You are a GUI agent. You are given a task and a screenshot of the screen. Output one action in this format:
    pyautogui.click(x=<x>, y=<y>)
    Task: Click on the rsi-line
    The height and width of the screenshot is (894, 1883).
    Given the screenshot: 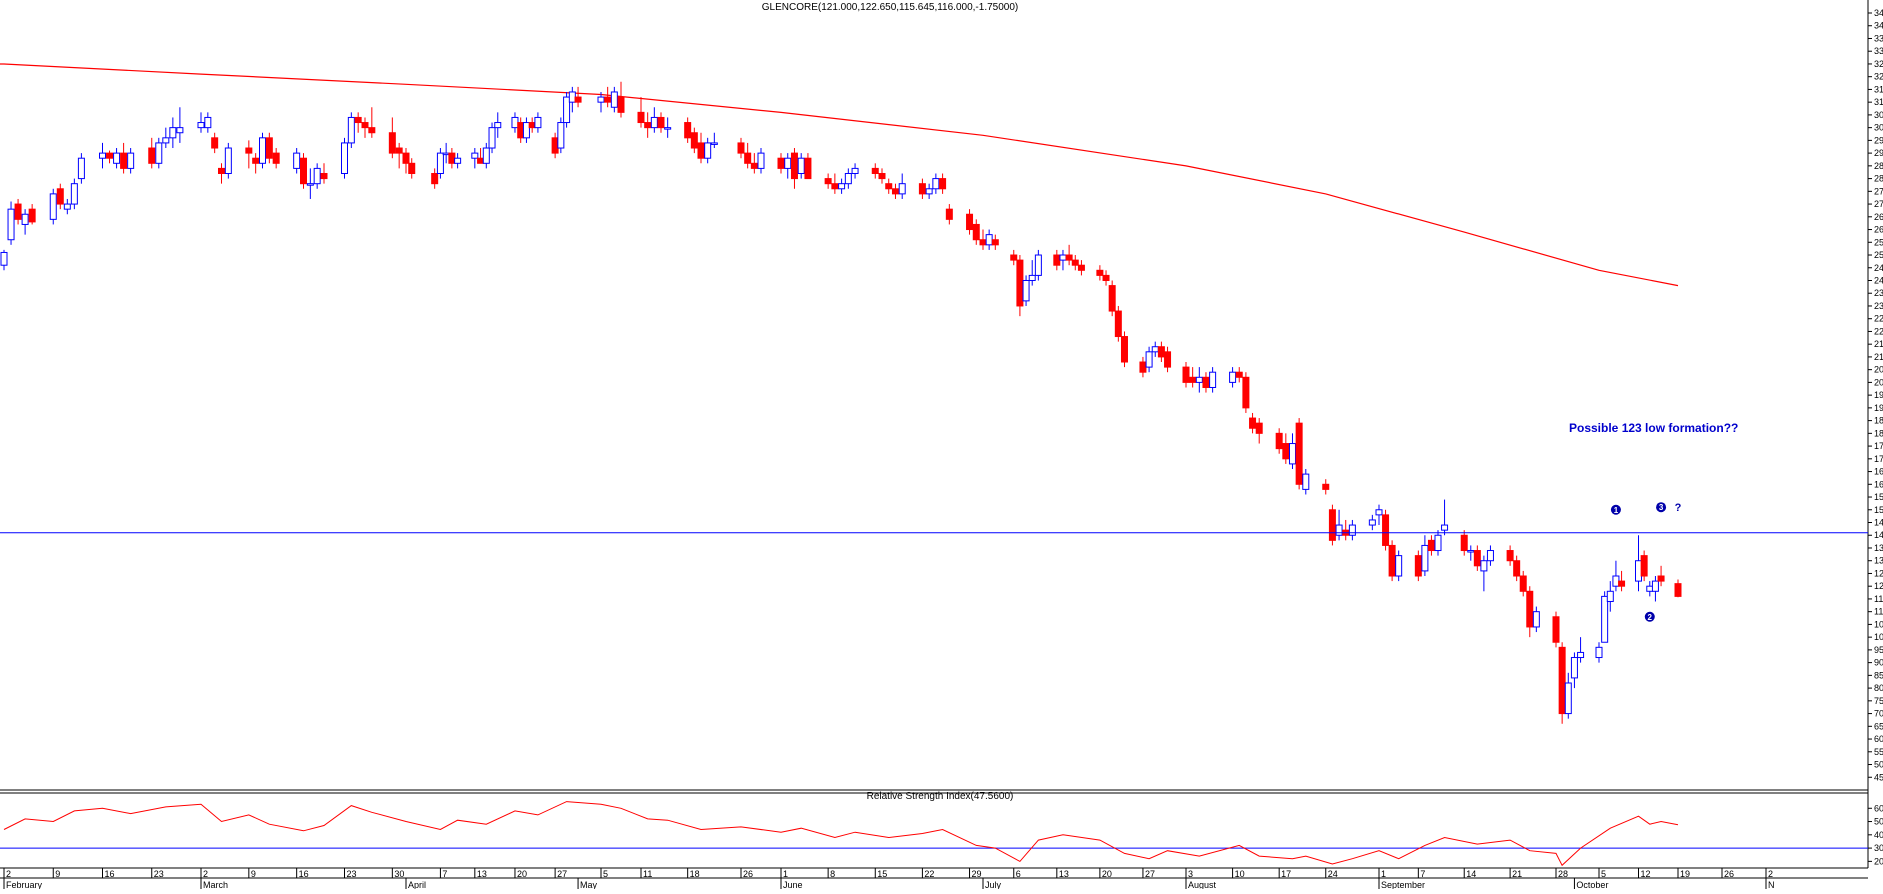 What is the action you would take?
    pyautogui.click(x=841, y=834)
    